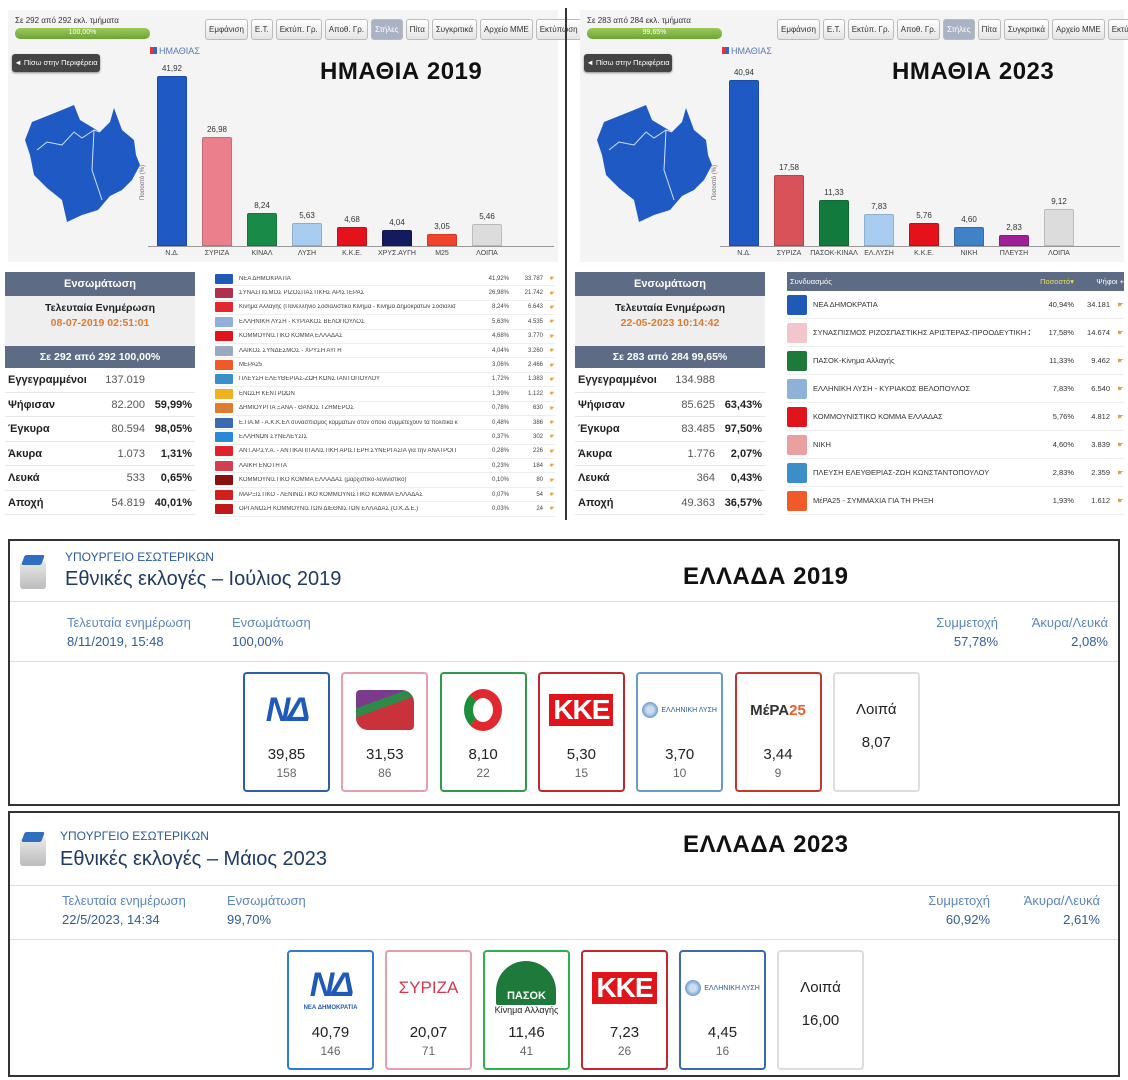 This screenshot has width=1128, height=1080. What do you see at coordinates (778, 732) in the screenshot?
I see `party-card: ΜέΡΑ25 3,44 9` at bounding box center [778, 732].